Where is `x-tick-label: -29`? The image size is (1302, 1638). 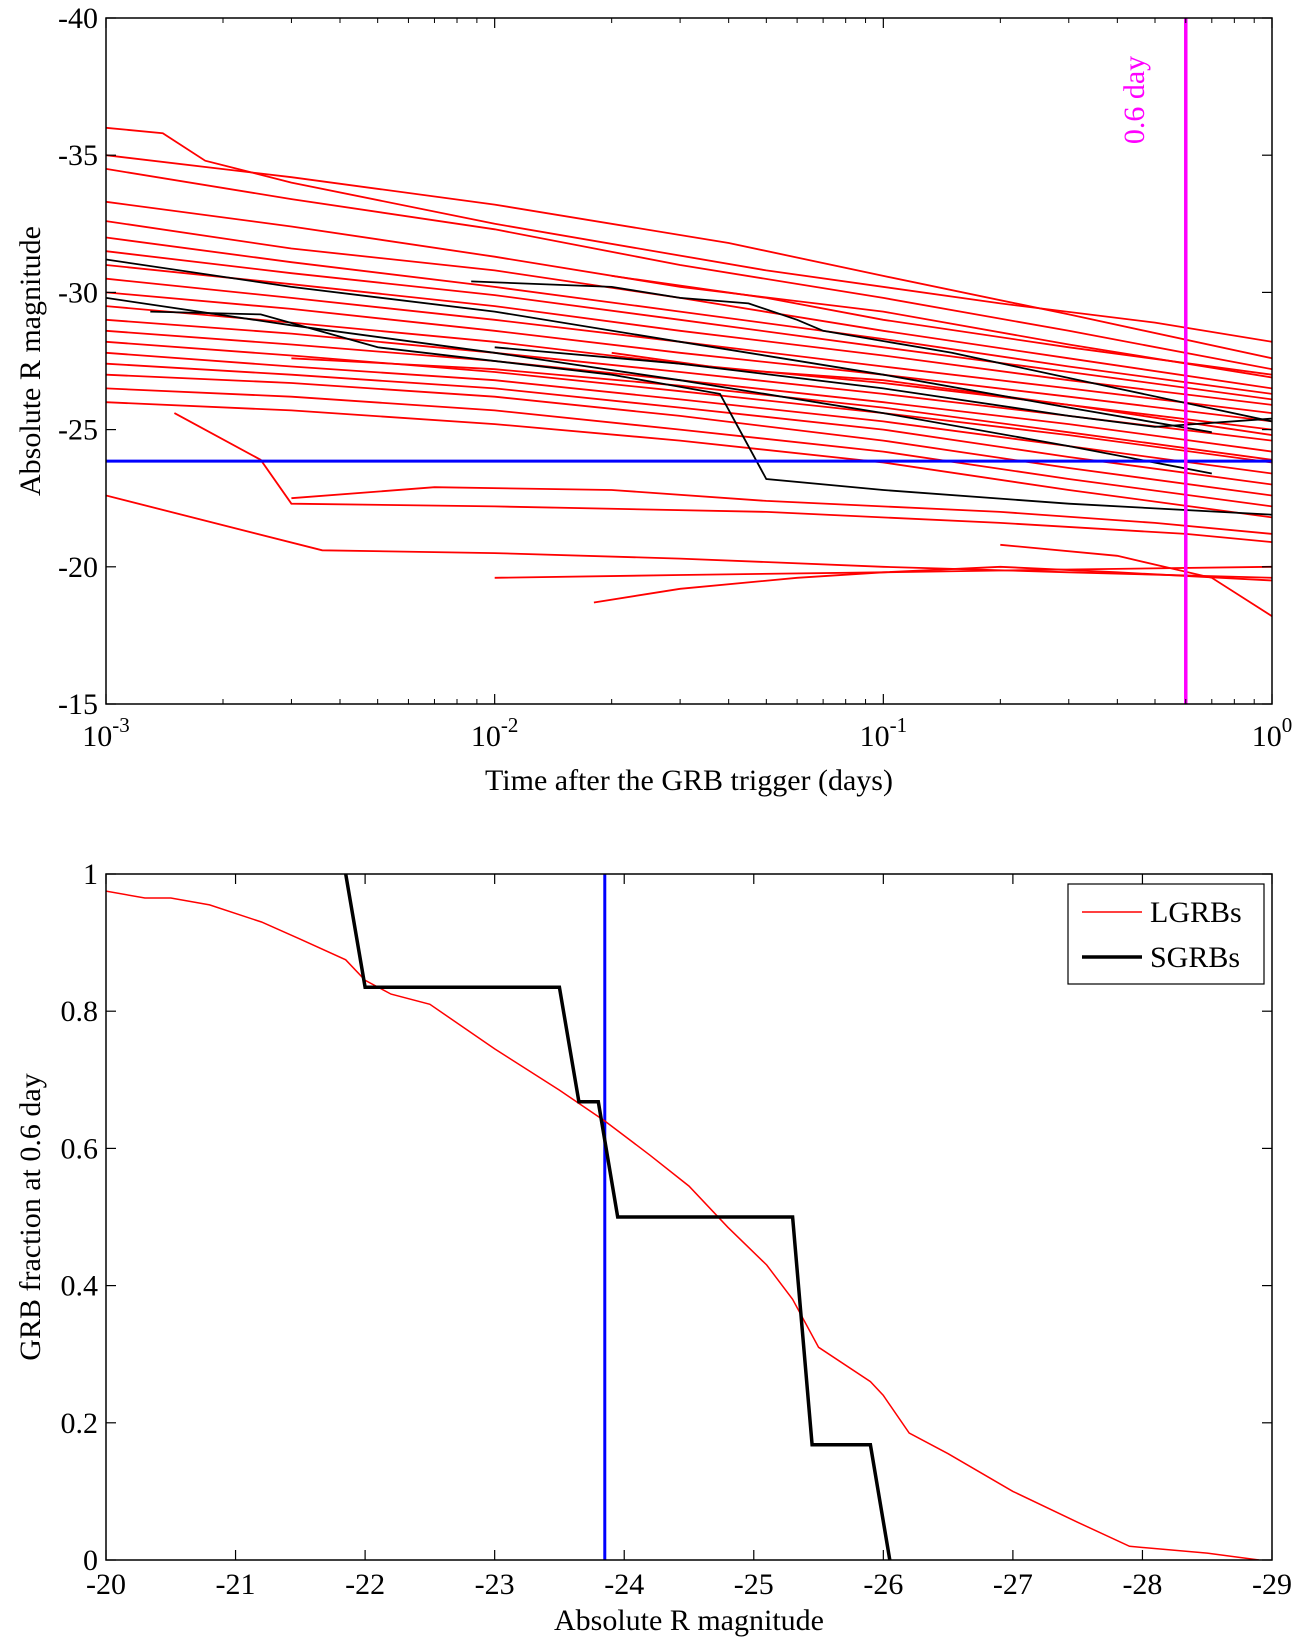 x-tick-label: -29 is located at coordinates (1272, 1584).